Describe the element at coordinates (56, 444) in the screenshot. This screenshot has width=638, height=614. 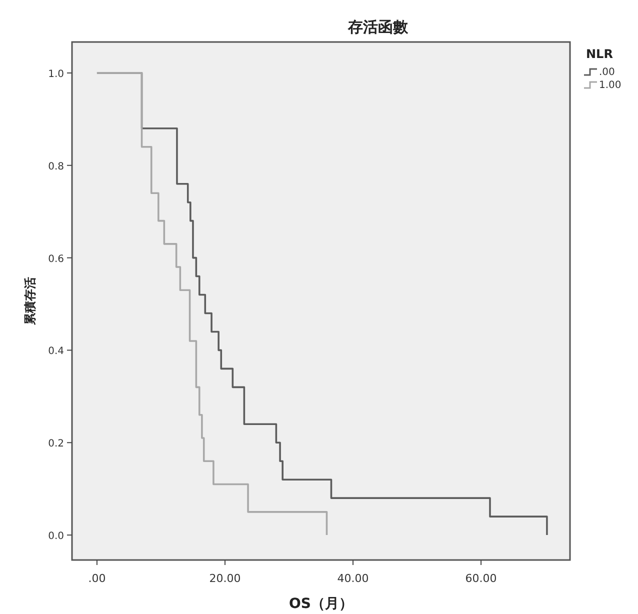
I see `y-tick-label: 0.2` at that location.